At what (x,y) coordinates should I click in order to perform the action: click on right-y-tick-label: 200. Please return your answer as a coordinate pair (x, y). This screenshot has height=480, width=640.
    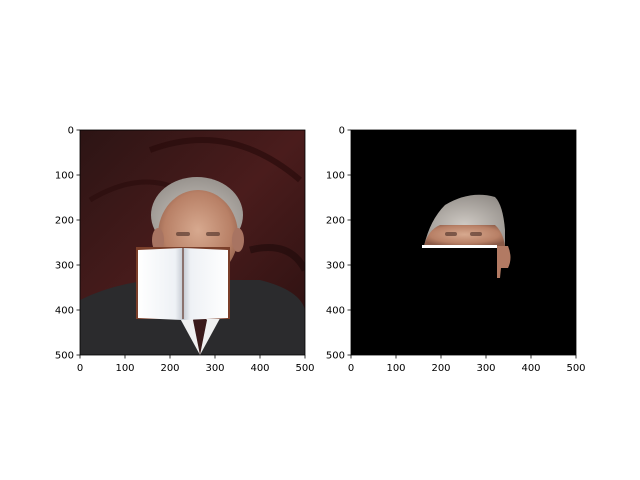
    Looking at the image, I should click on (335, 221).